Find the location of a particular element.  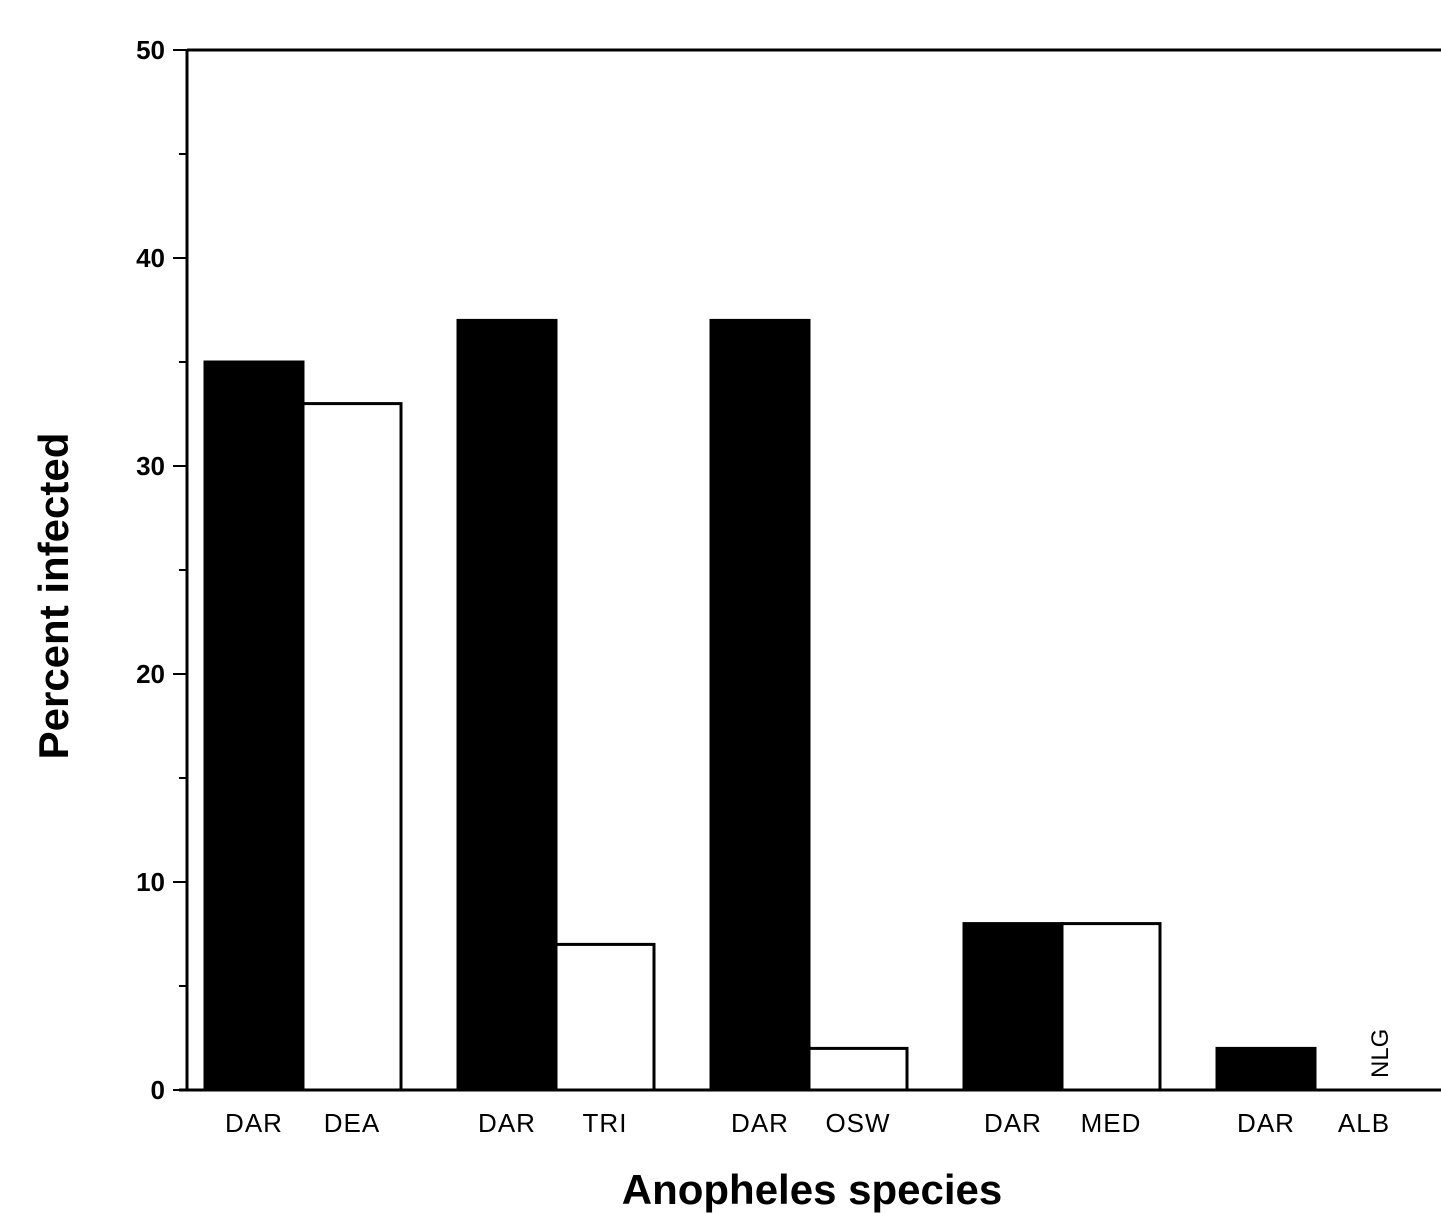

y-tick-label: 50 is located at coordinates (150, 50).